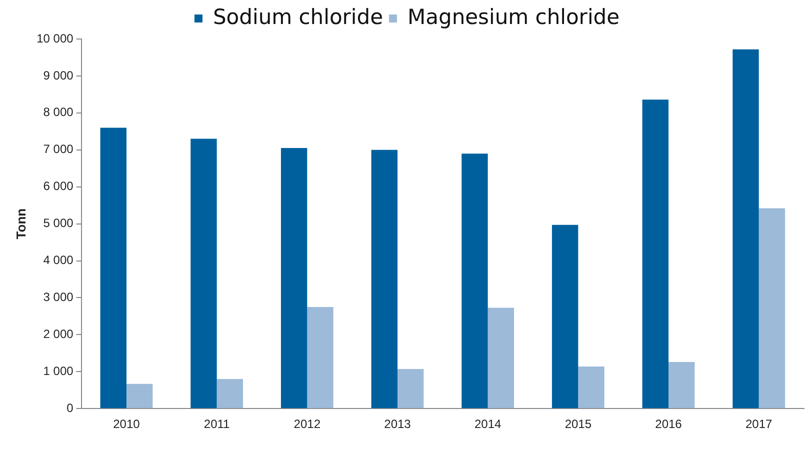 This screenshot has width=808, height=455. I want to click on y-tick-label: 10 000, so click(55, 38).